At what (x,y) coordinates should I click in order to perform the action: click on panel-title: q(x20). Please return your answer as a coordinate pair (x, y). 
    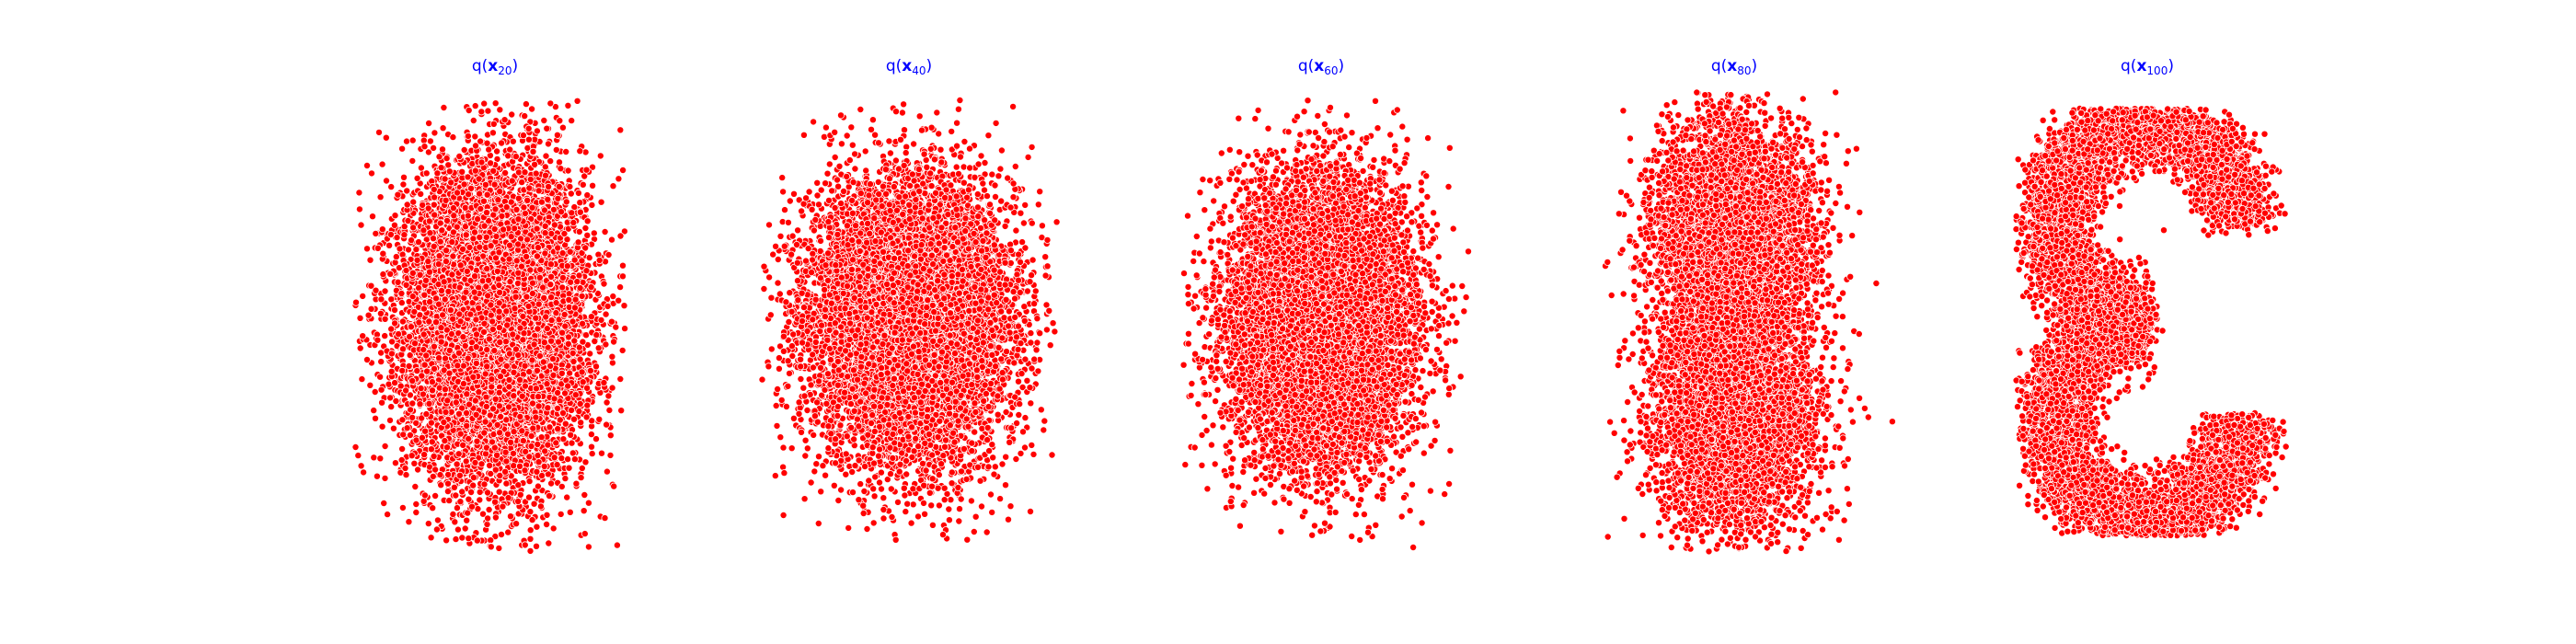
    Looking at the image, I should click on (495, 67).